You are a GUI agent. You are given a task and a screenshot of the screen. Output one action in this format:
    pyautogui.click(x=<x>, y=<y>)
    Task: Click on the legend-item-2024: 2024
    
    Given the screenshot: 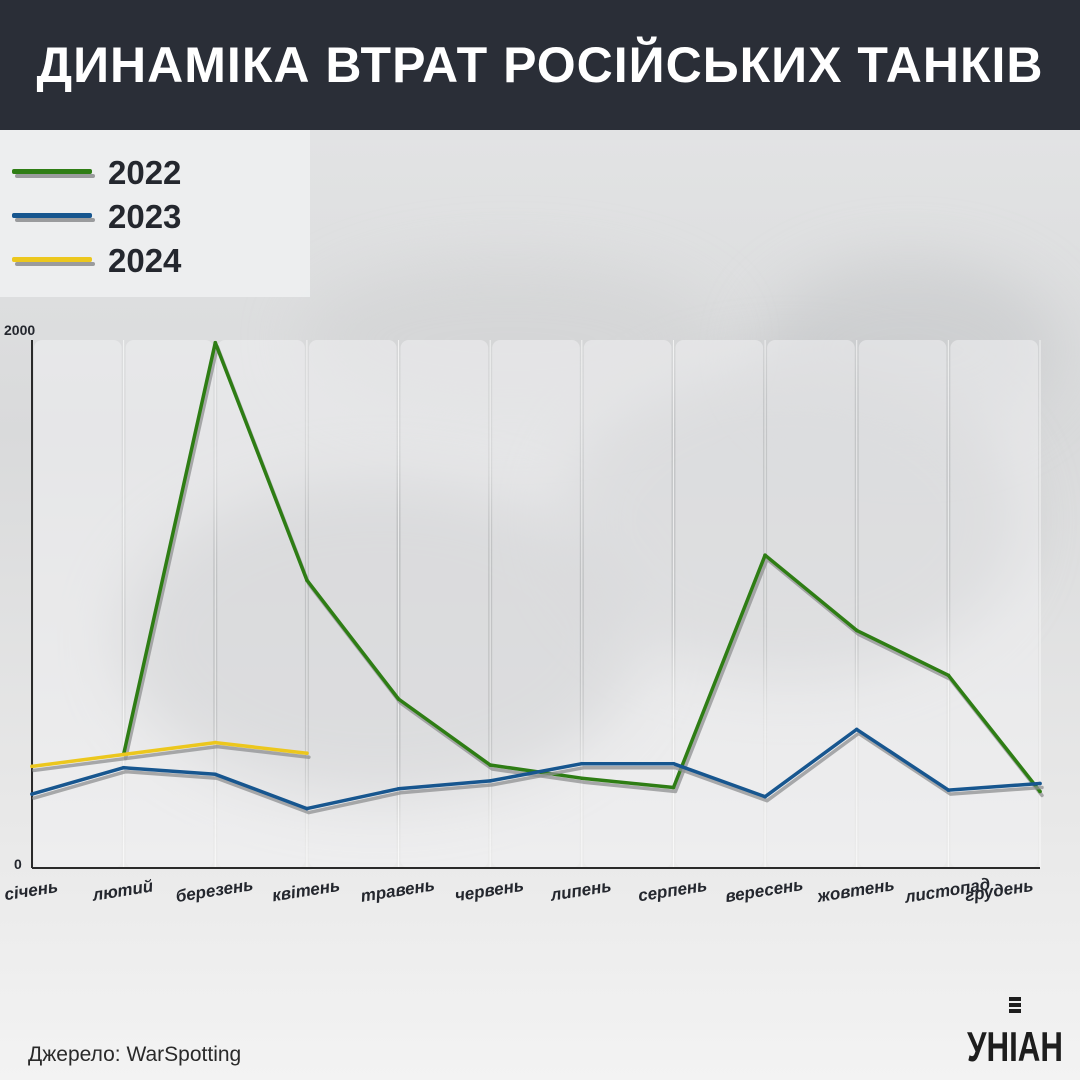 What is the action you would take?
    pyautogui.click(x=162, y=261)
    